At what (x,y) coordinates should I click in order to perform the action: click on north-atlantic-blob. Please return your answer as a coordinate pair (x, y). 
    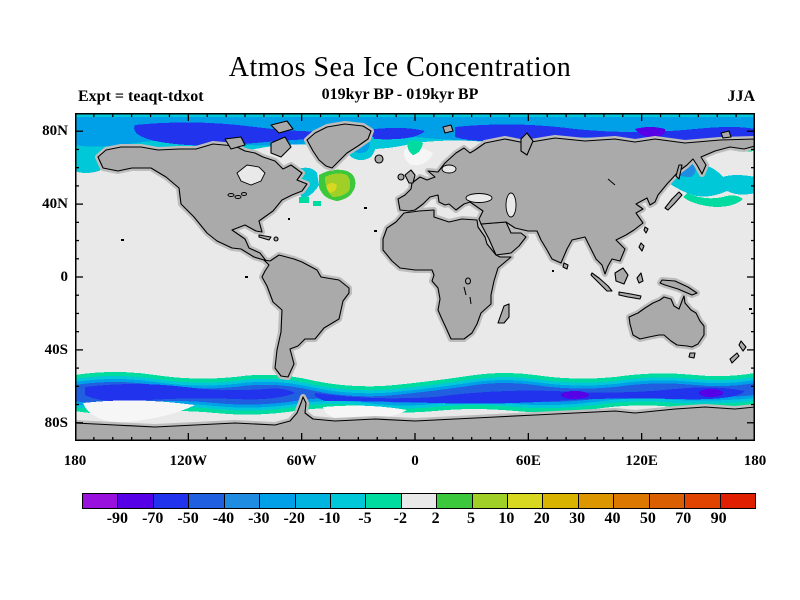
    Looking at the image, I should click on (337, 185).